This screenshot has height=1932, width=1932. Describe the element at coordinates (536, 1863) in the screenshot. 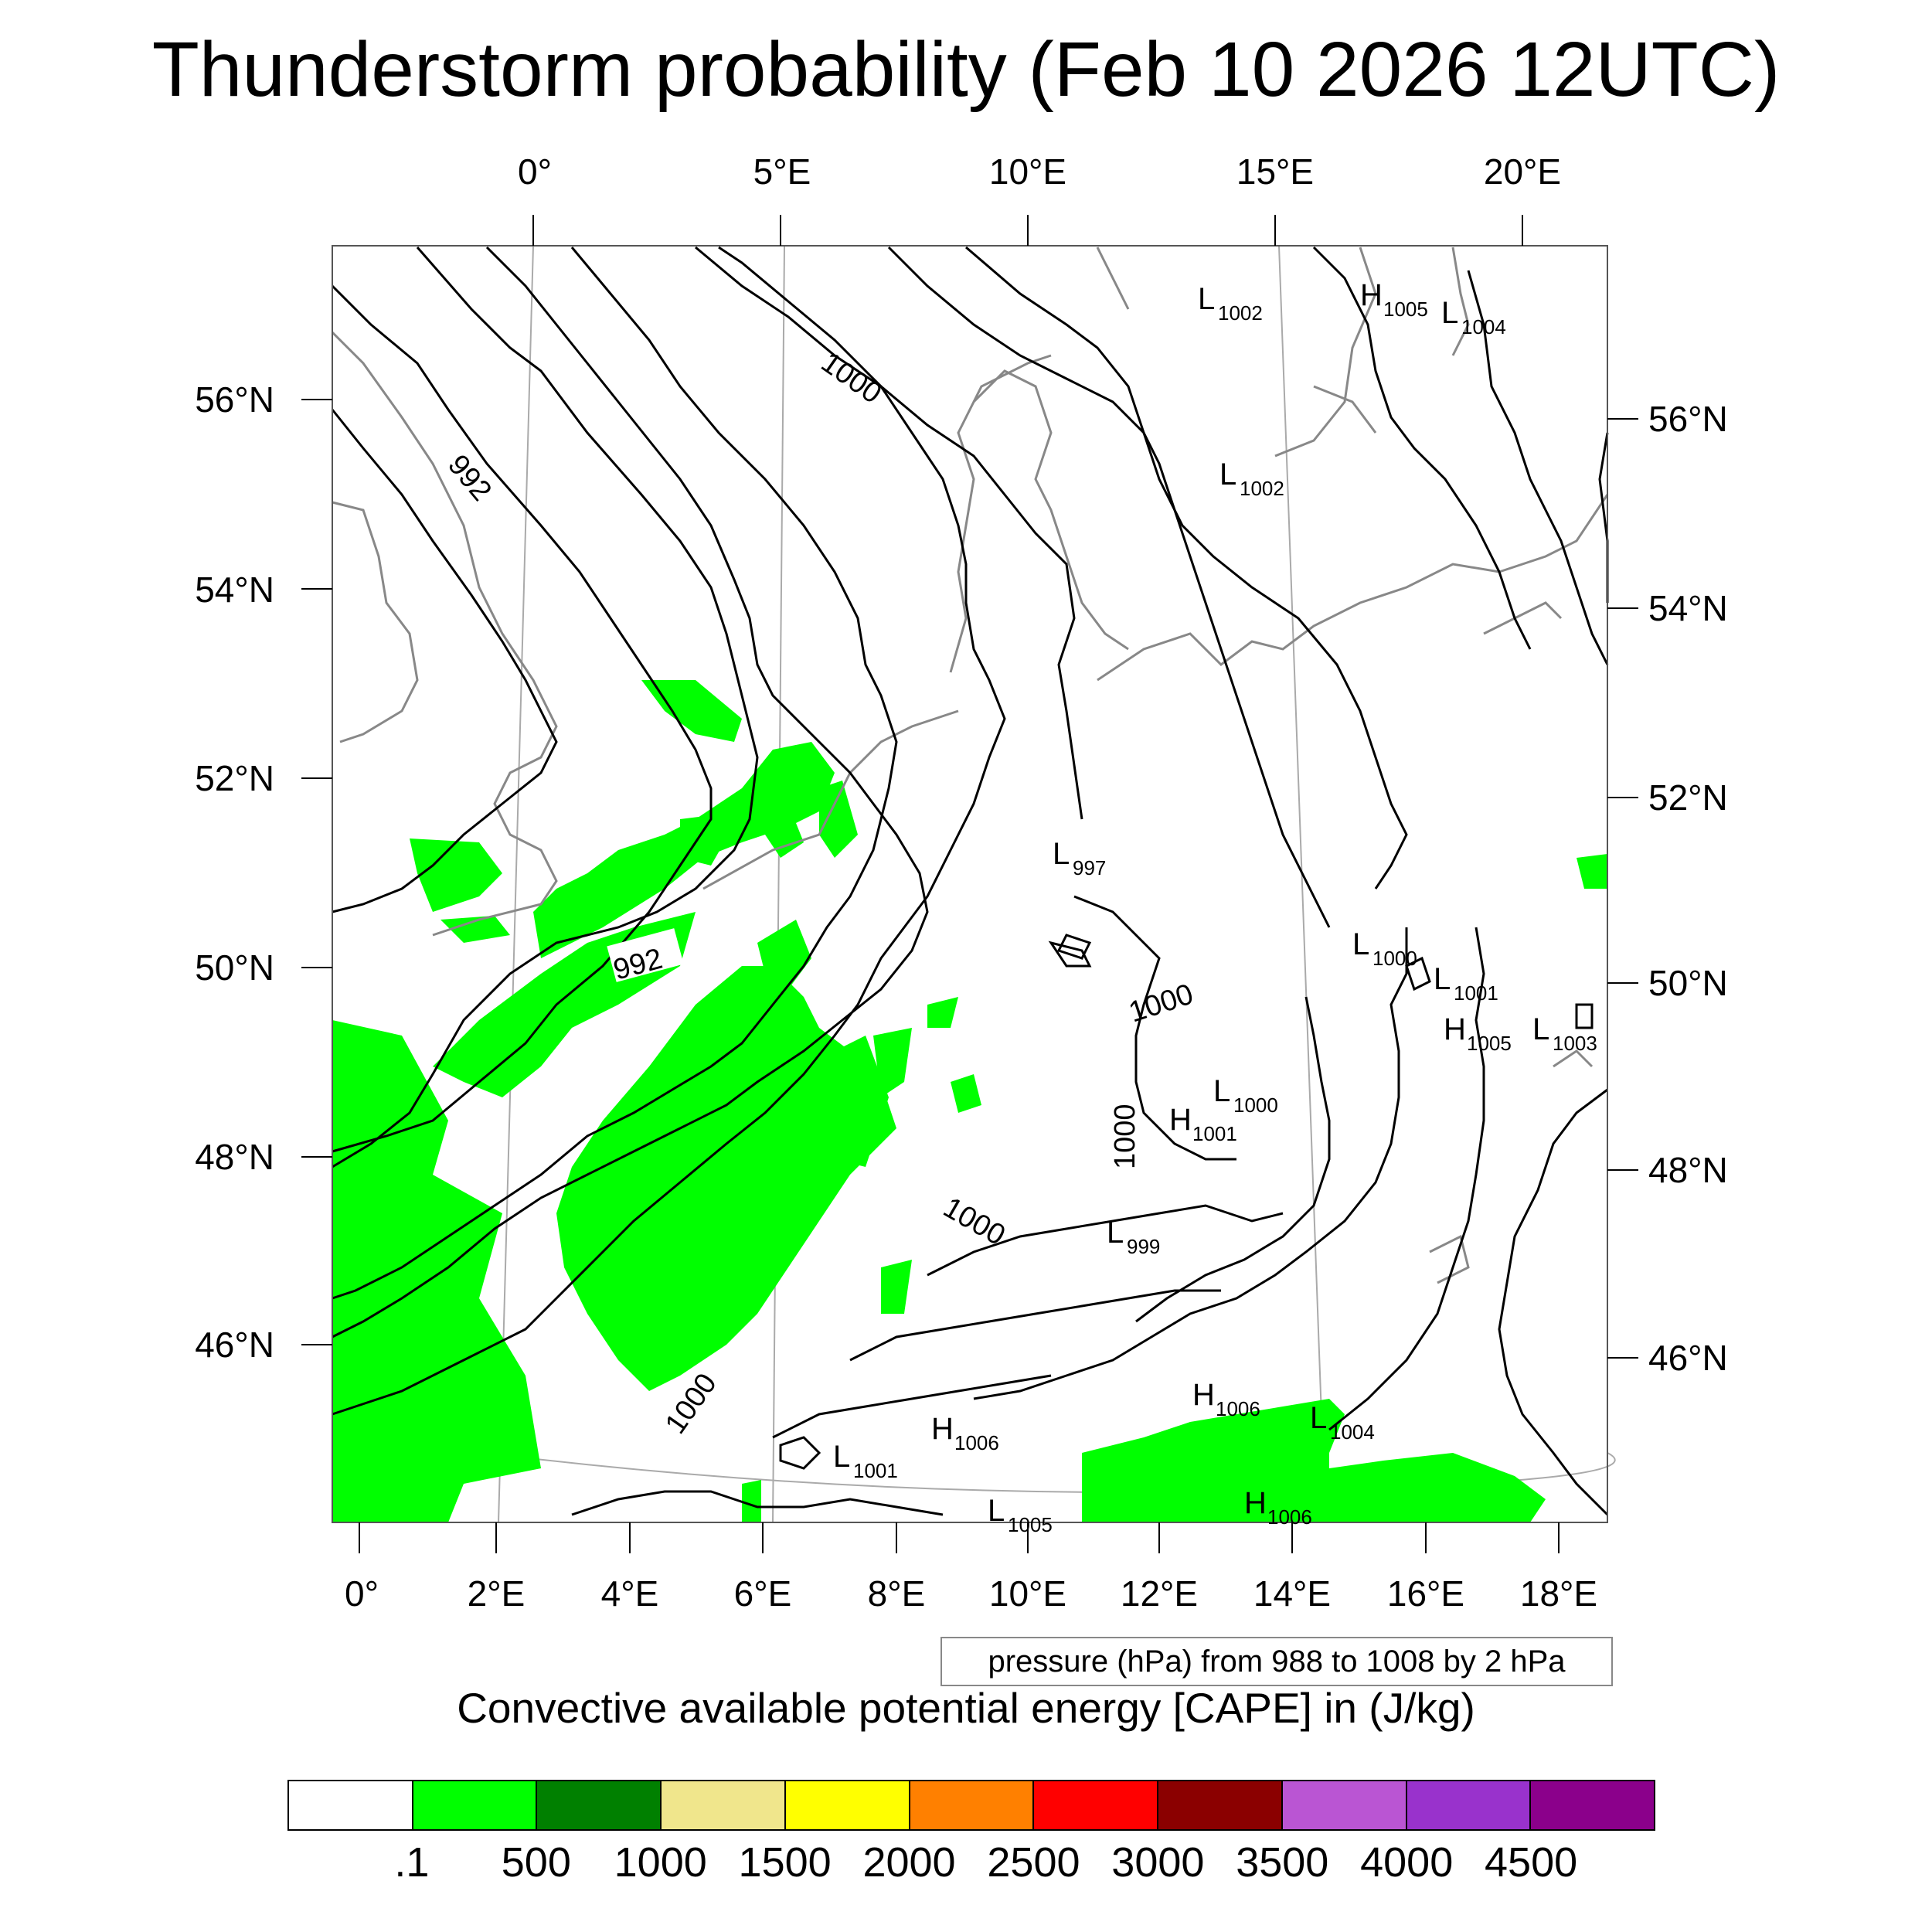

I see `colorbar-label: 500` at that location.